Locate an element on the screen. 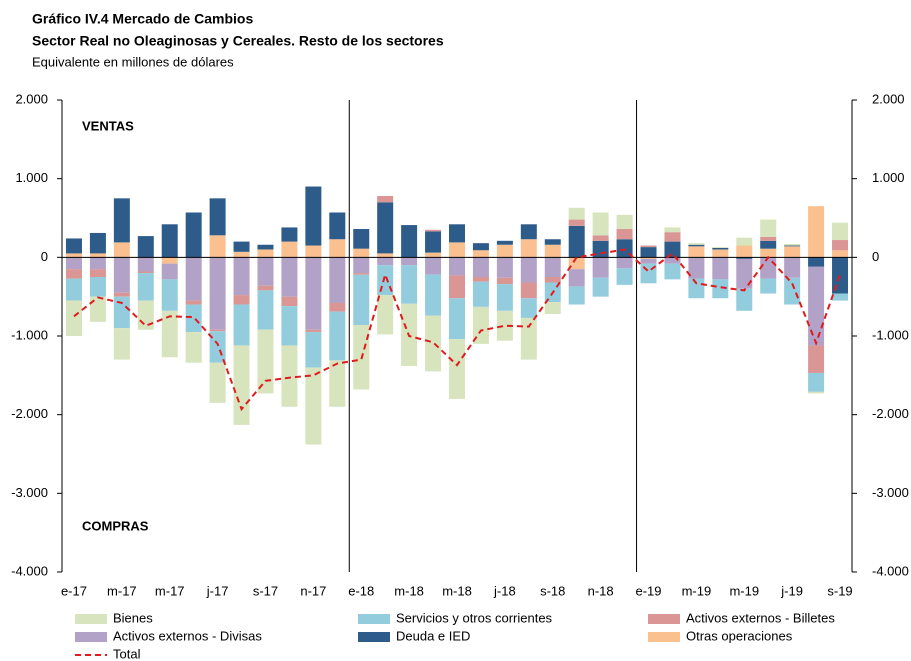  x-tick-label: n-17 is located at coordinates (313, 590).